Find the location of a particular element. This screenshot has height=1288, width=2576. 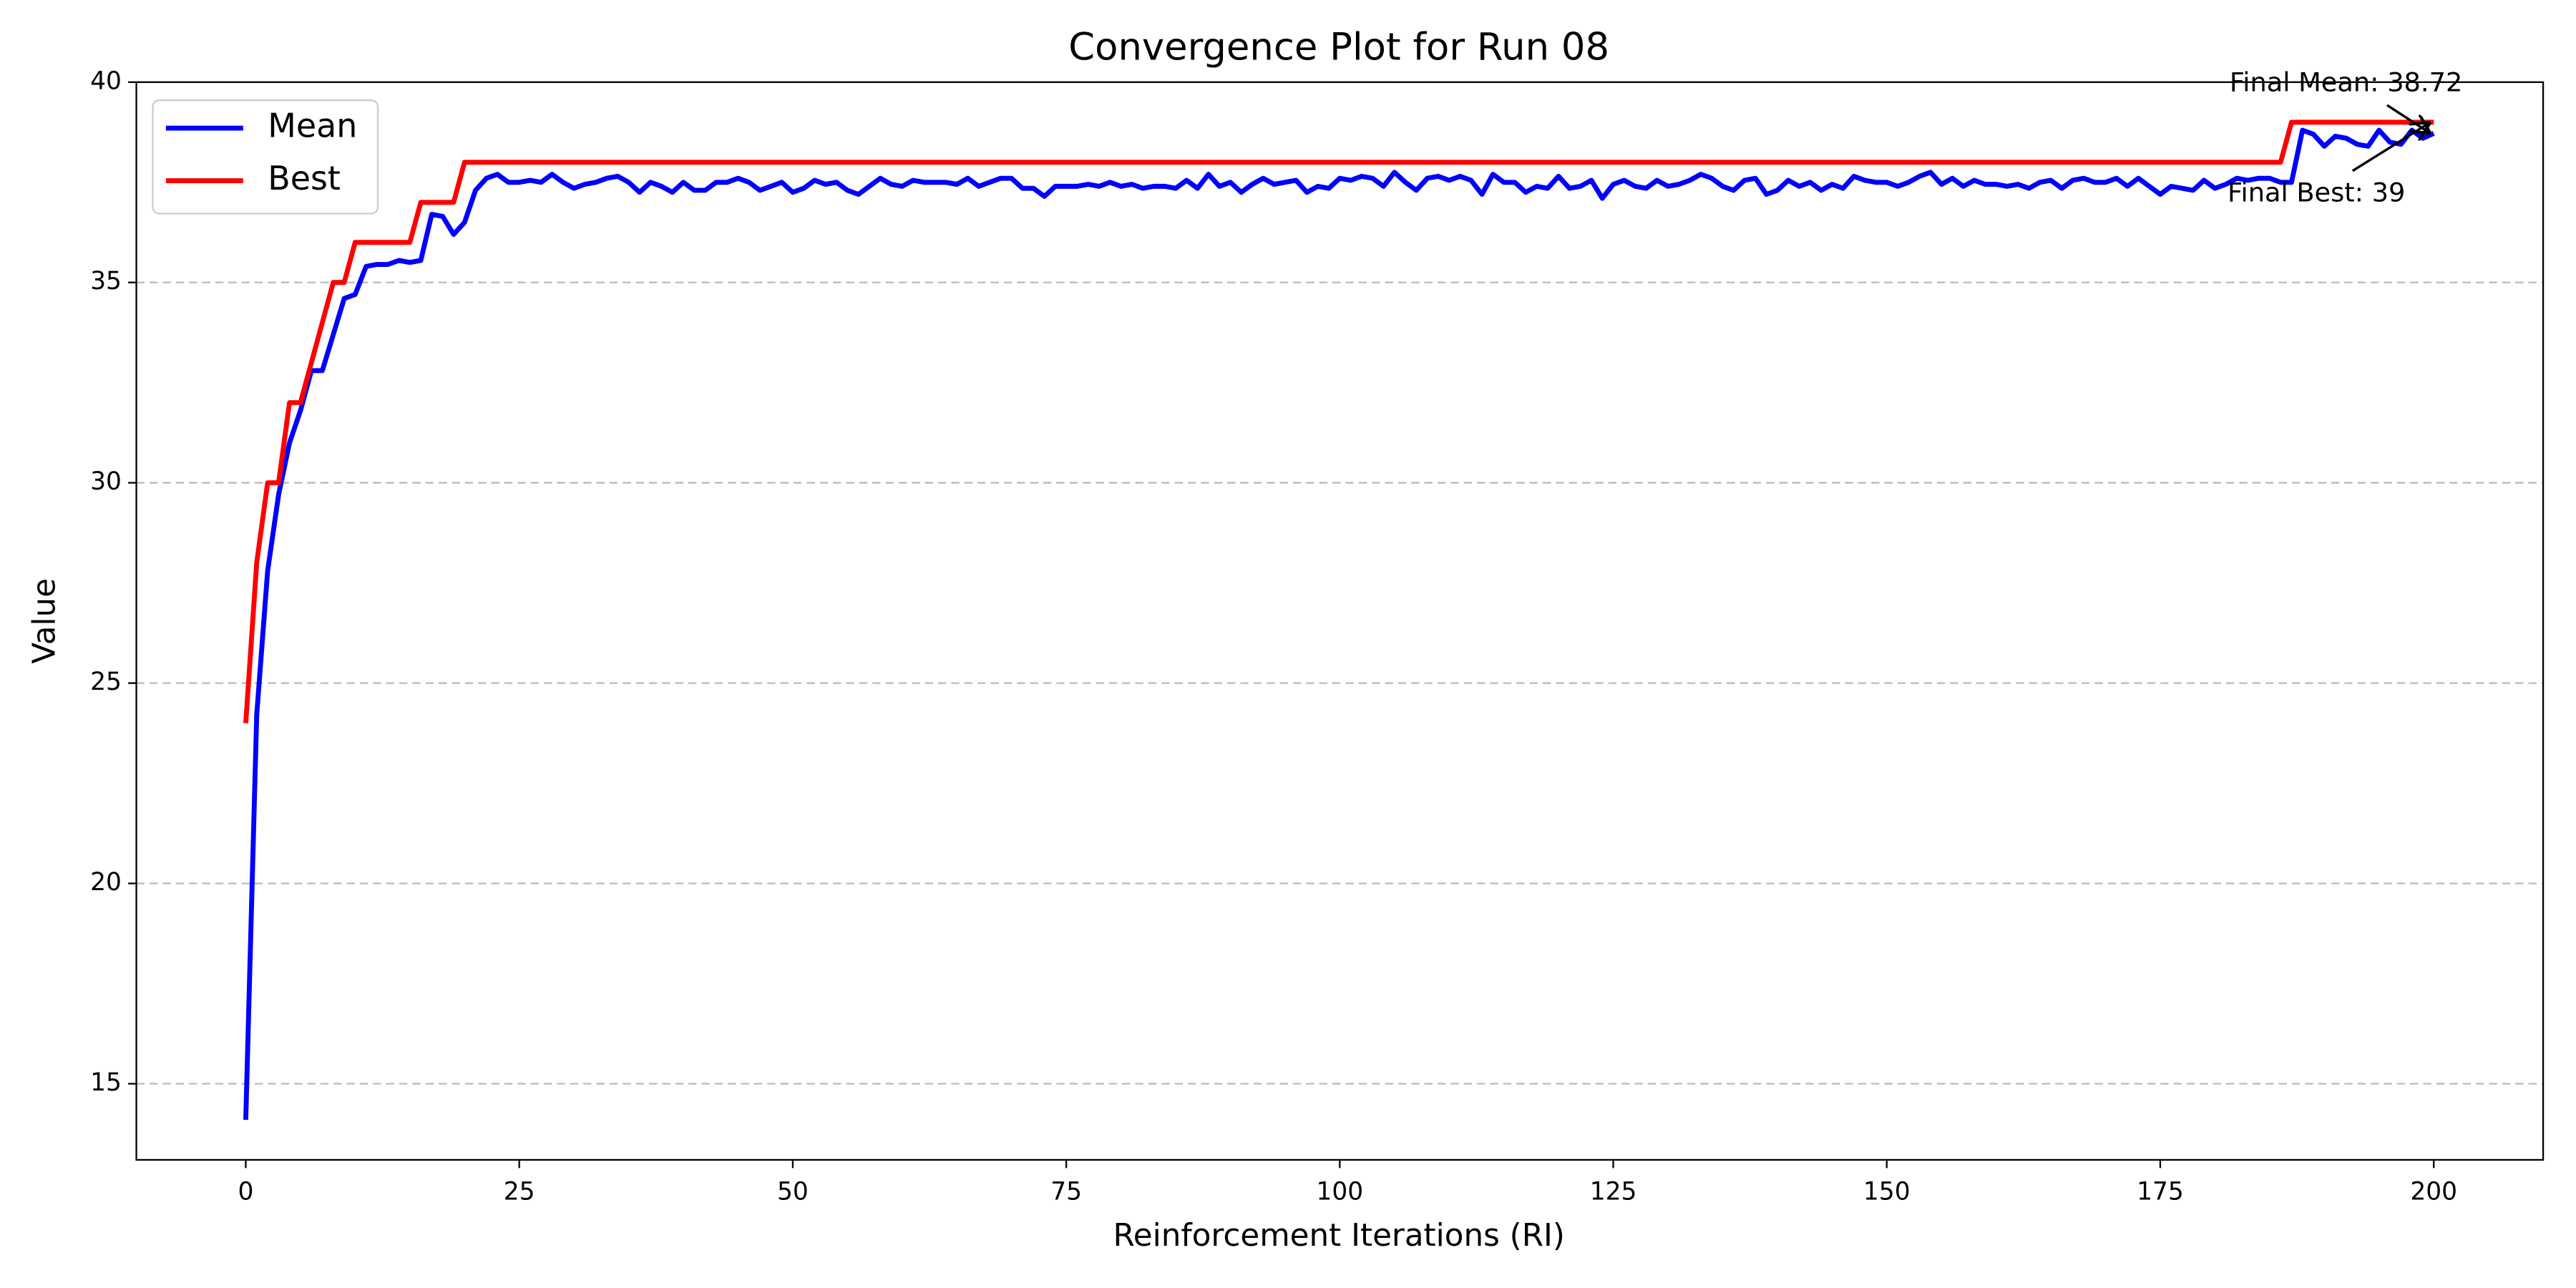

x-tick-label: 200 is located at coordinates (2433, 1191).